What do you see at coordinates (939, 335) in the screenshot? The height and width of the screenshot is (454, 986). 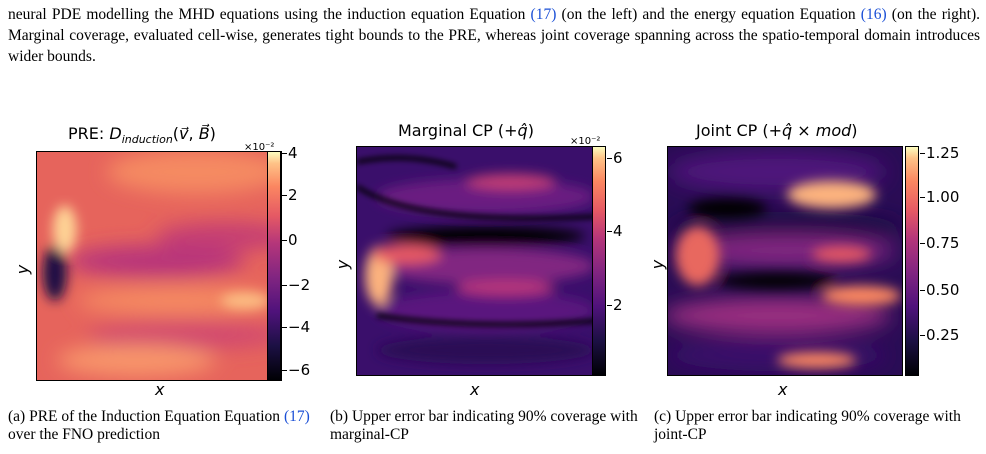 I see `panel-c-tick: 0.25` at bounding box center [939, 335].